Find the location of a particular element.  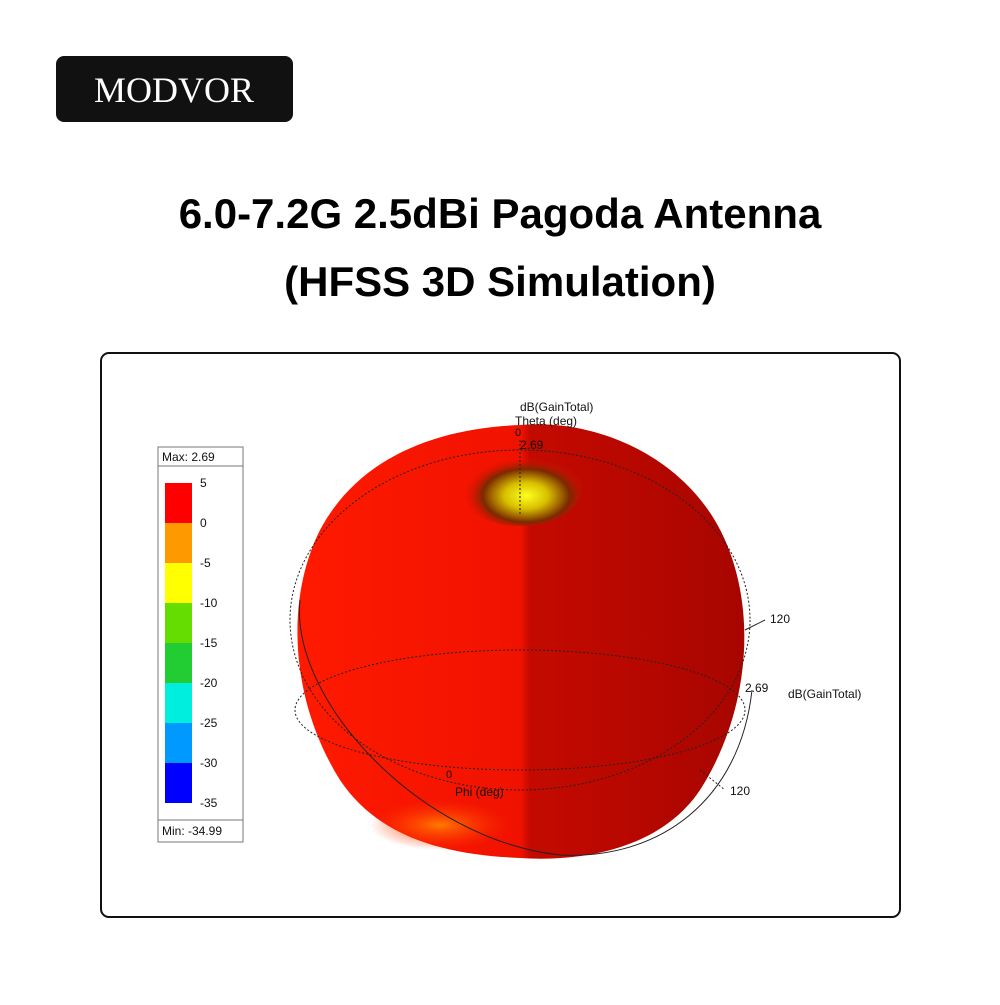

legend-tick: -5 is located at coordinates (205, 563).